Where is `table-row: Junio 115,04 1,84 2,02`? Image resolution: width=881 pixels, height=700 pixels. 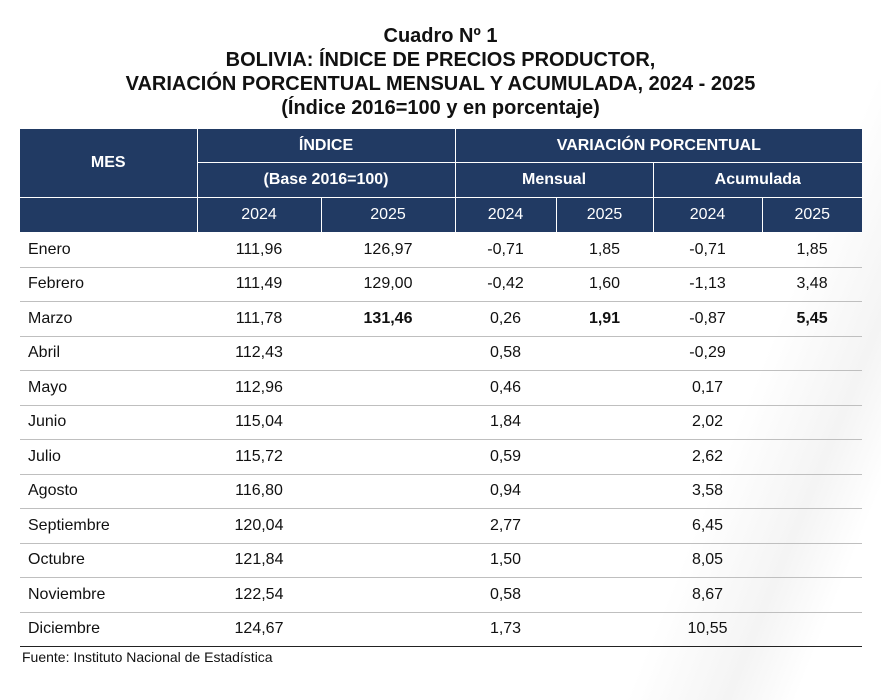
table-row: Junio 115,04 1,84 2,02 is located at coordinates (441, 422).